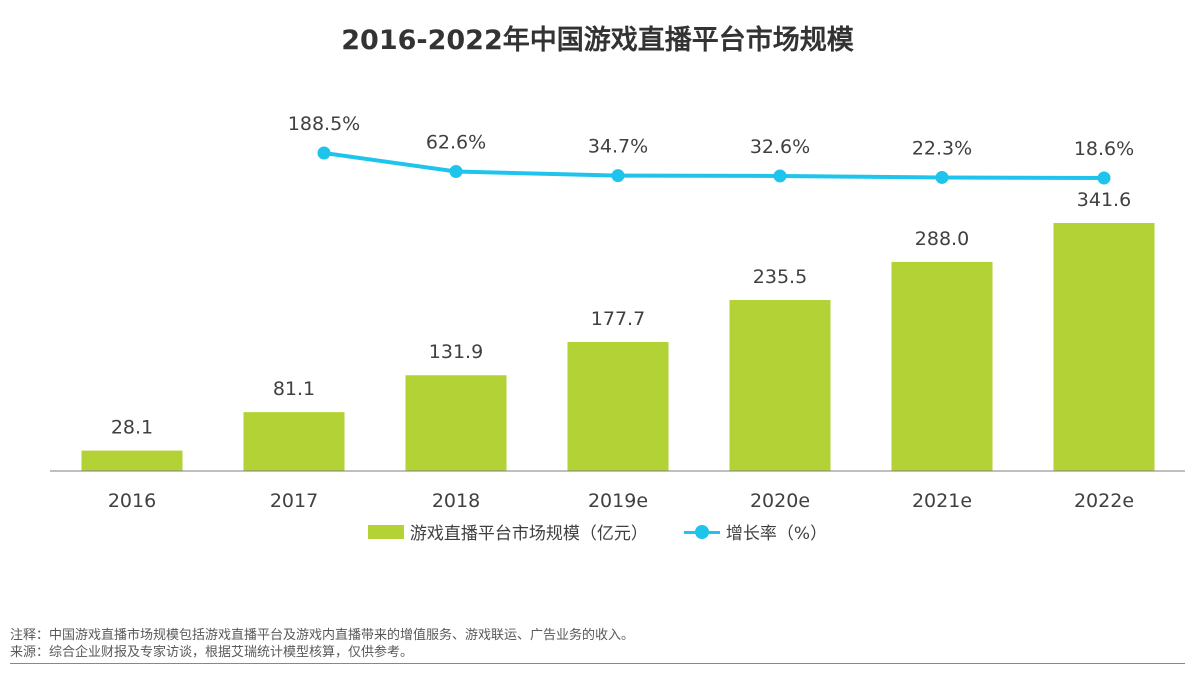  What do you see at coordinates (132, 428) in the screenshot?
I see `bar-value-label-2016: 28.1` at bounding box center [132, 428].